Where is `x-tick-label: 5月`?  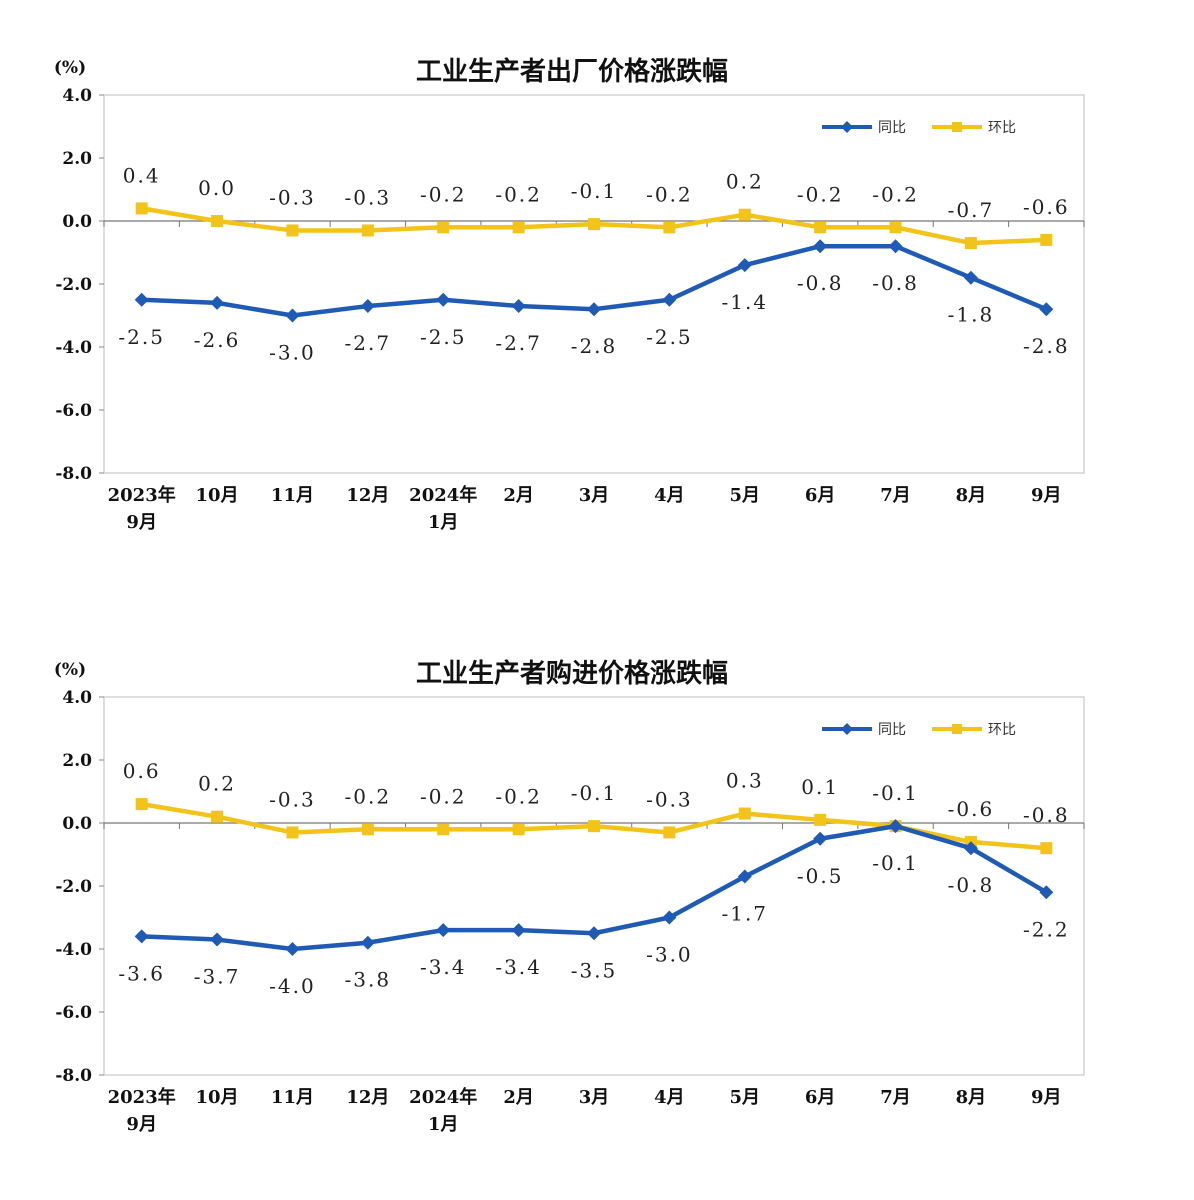 x-tick-label: 5月 is located at coordinates (745, 495).